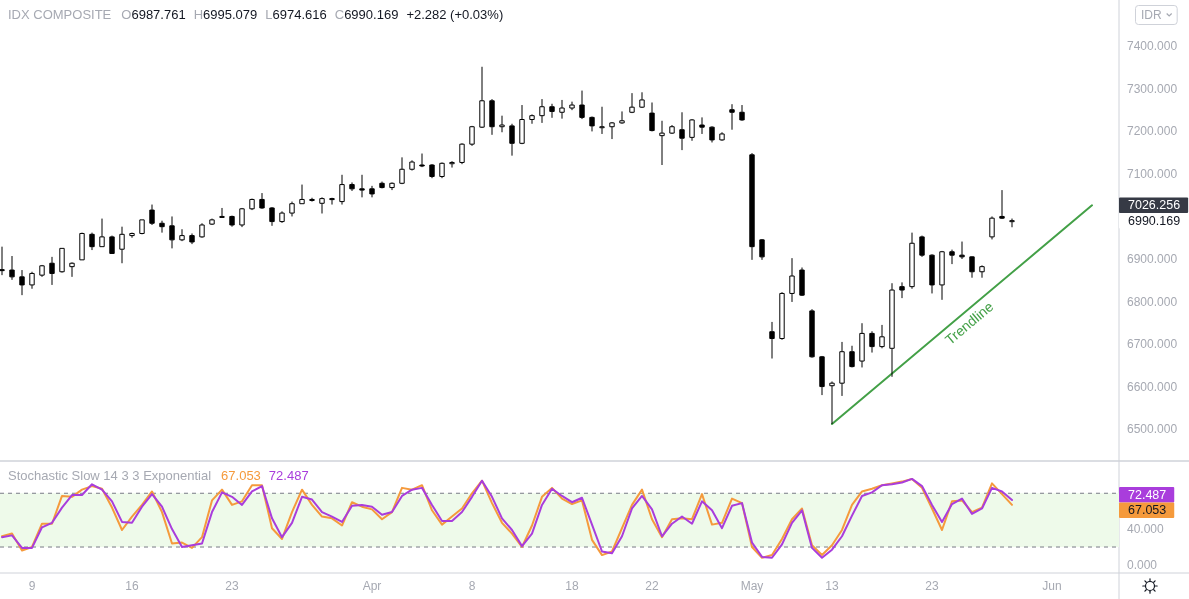  Describe the element at coordinates (372, 586) in the screenshot. I see `x-tick-label: Apr` at that location.